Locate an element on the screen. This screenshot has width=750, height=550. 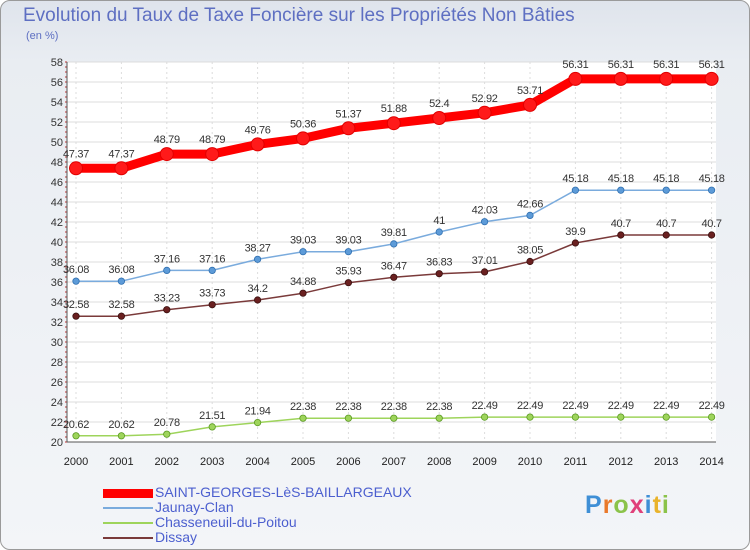
logo-letter: i is located at coordinates (665, 505).